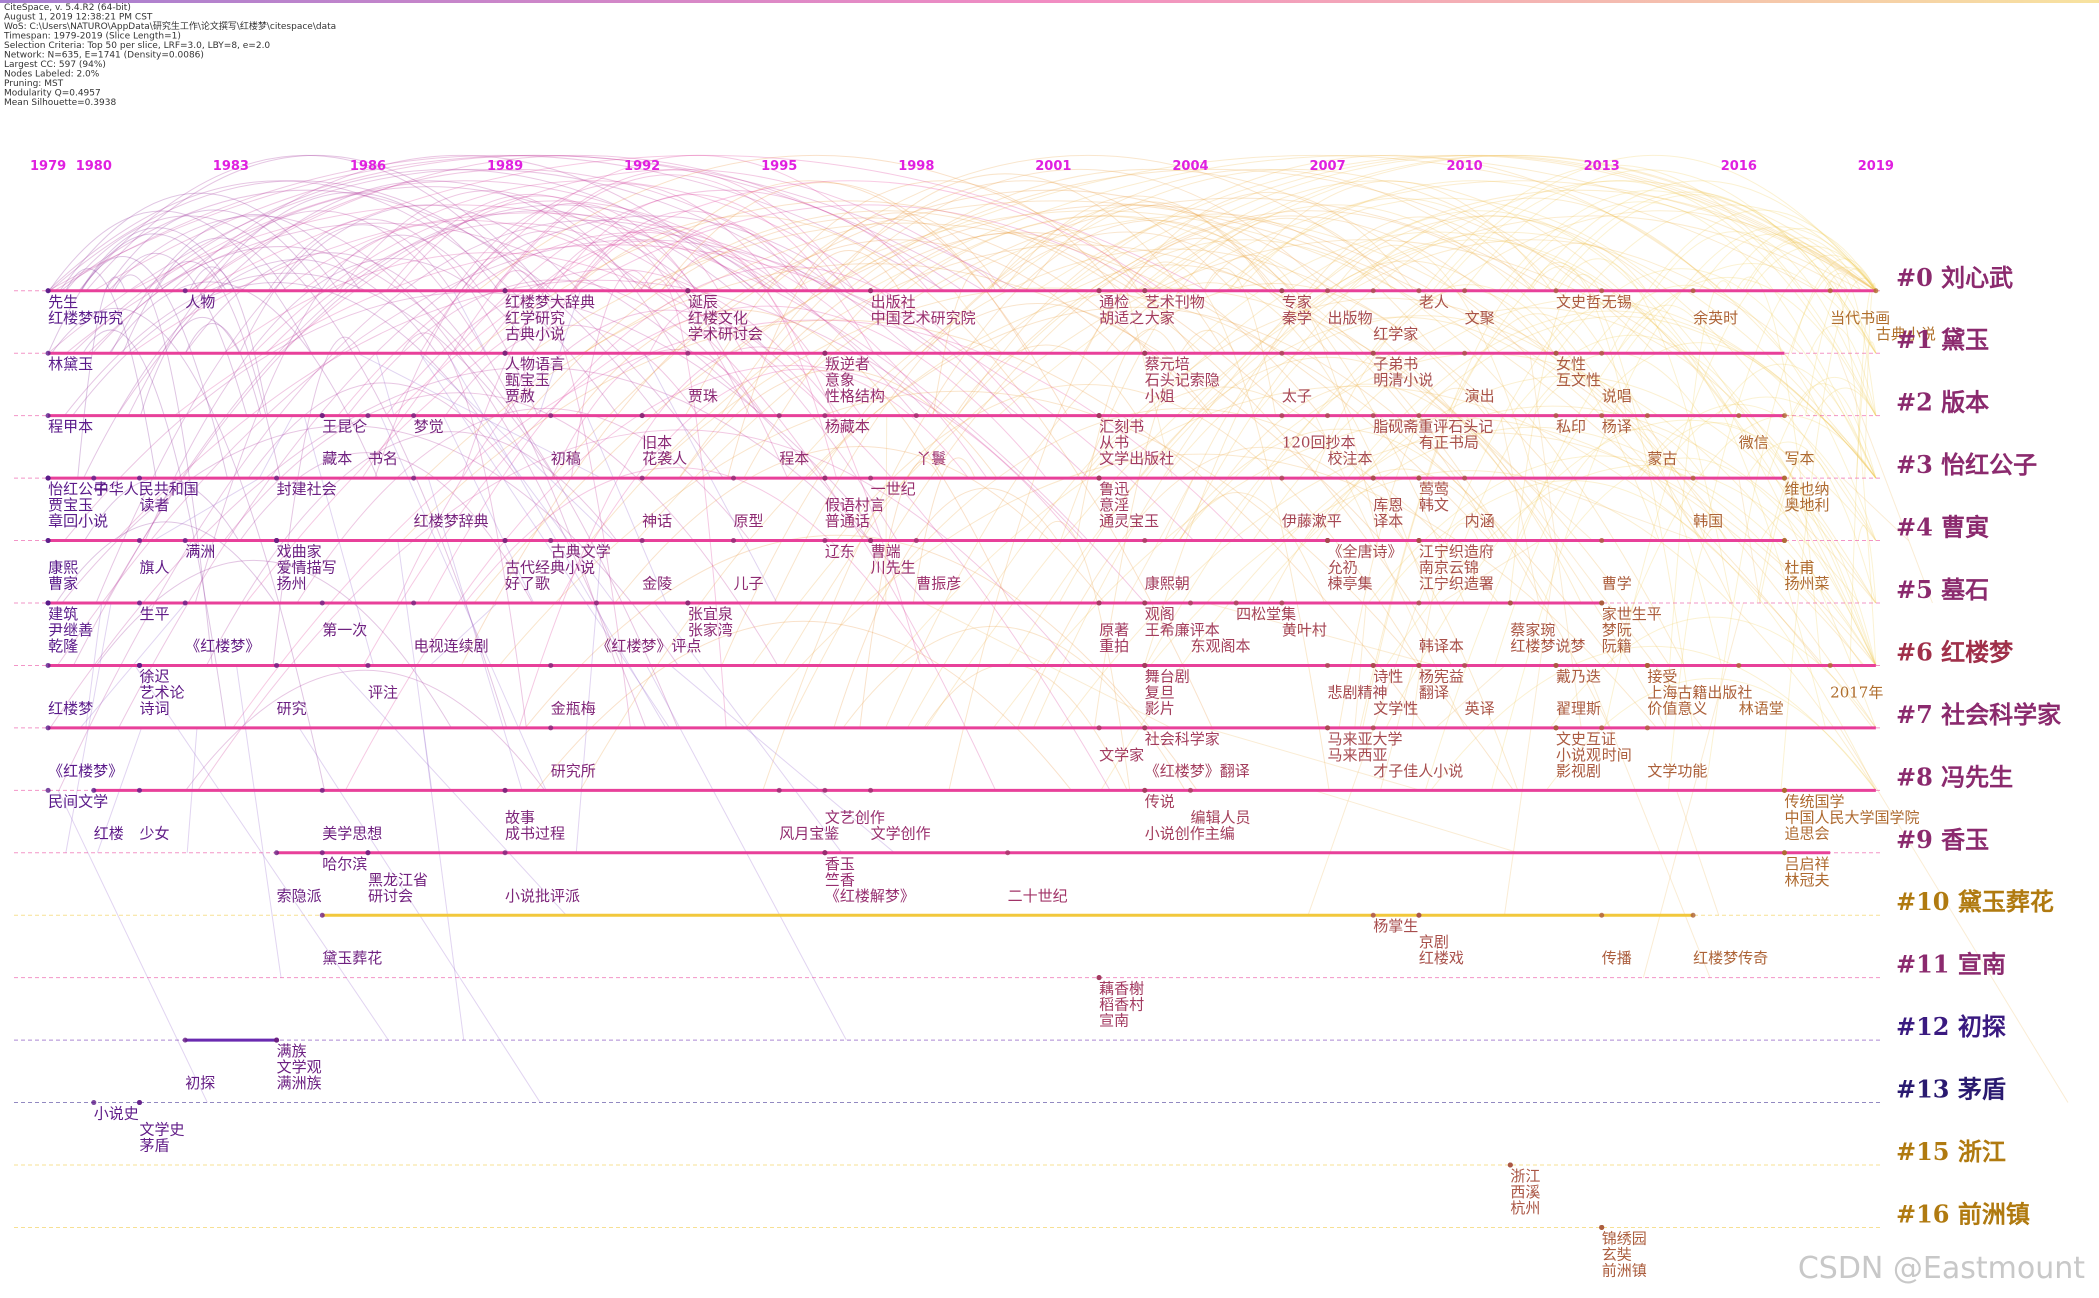 The height and width of the screenshot is (1298, 2099). What do you see at coordinates (299, 1083) in the screenshot?
I see `term-label: 满洲族` at bounding box center [299, 1083].